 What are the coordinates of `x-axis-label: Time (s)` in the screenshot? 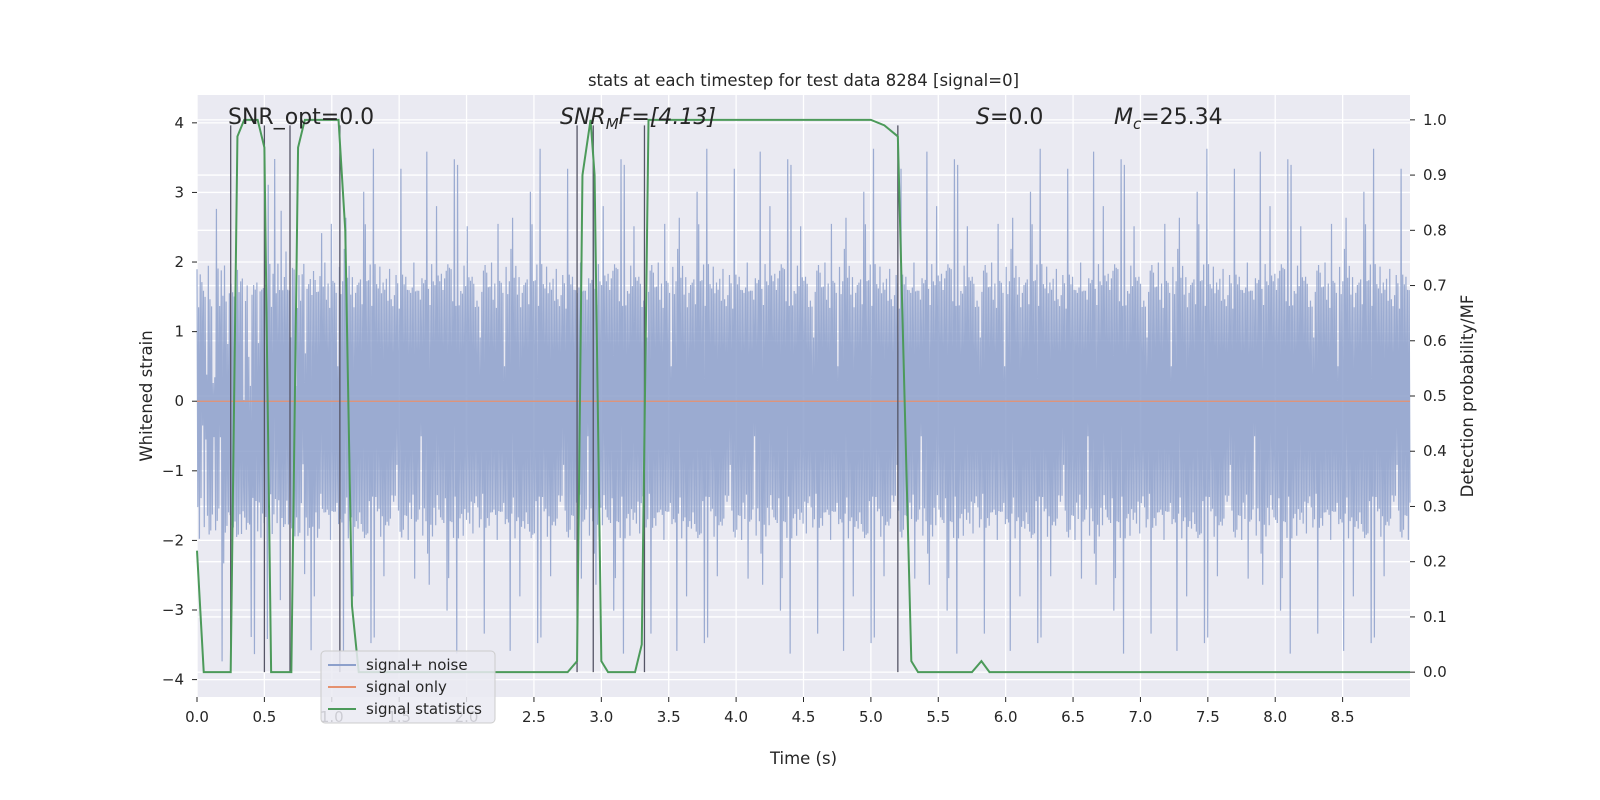 It's located at (803, 758).